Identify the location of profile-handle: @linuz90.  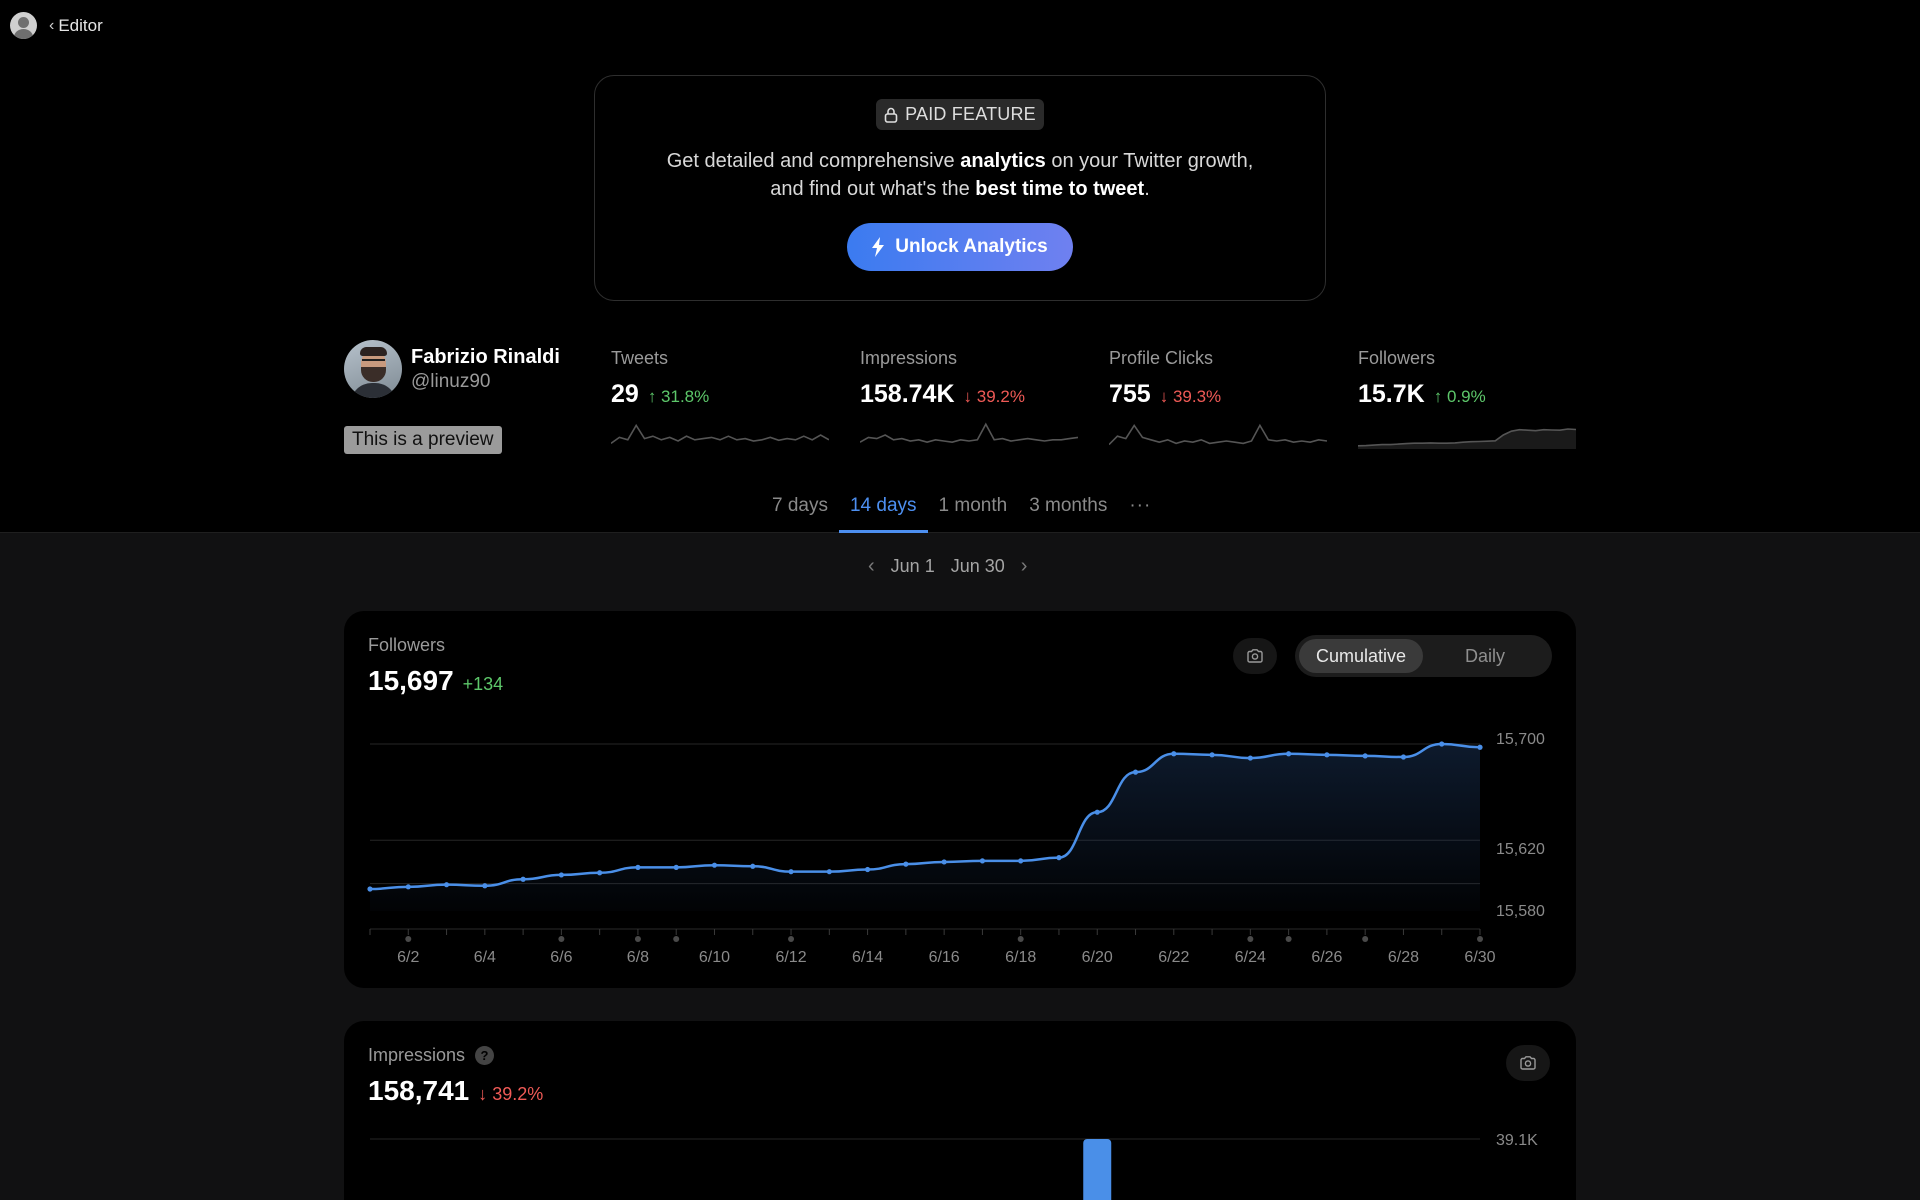
(451, 381).